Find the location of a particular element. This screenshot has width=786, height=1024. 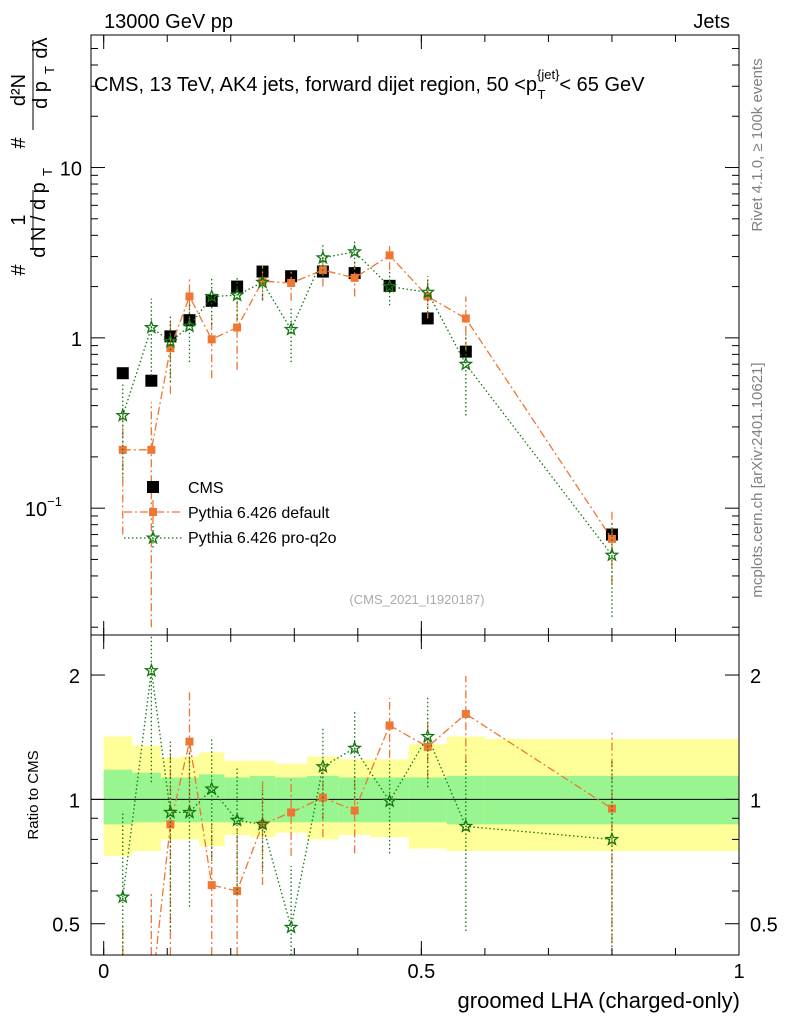

main-ytick-label: 10−1 is located at coordinates (43, 507).